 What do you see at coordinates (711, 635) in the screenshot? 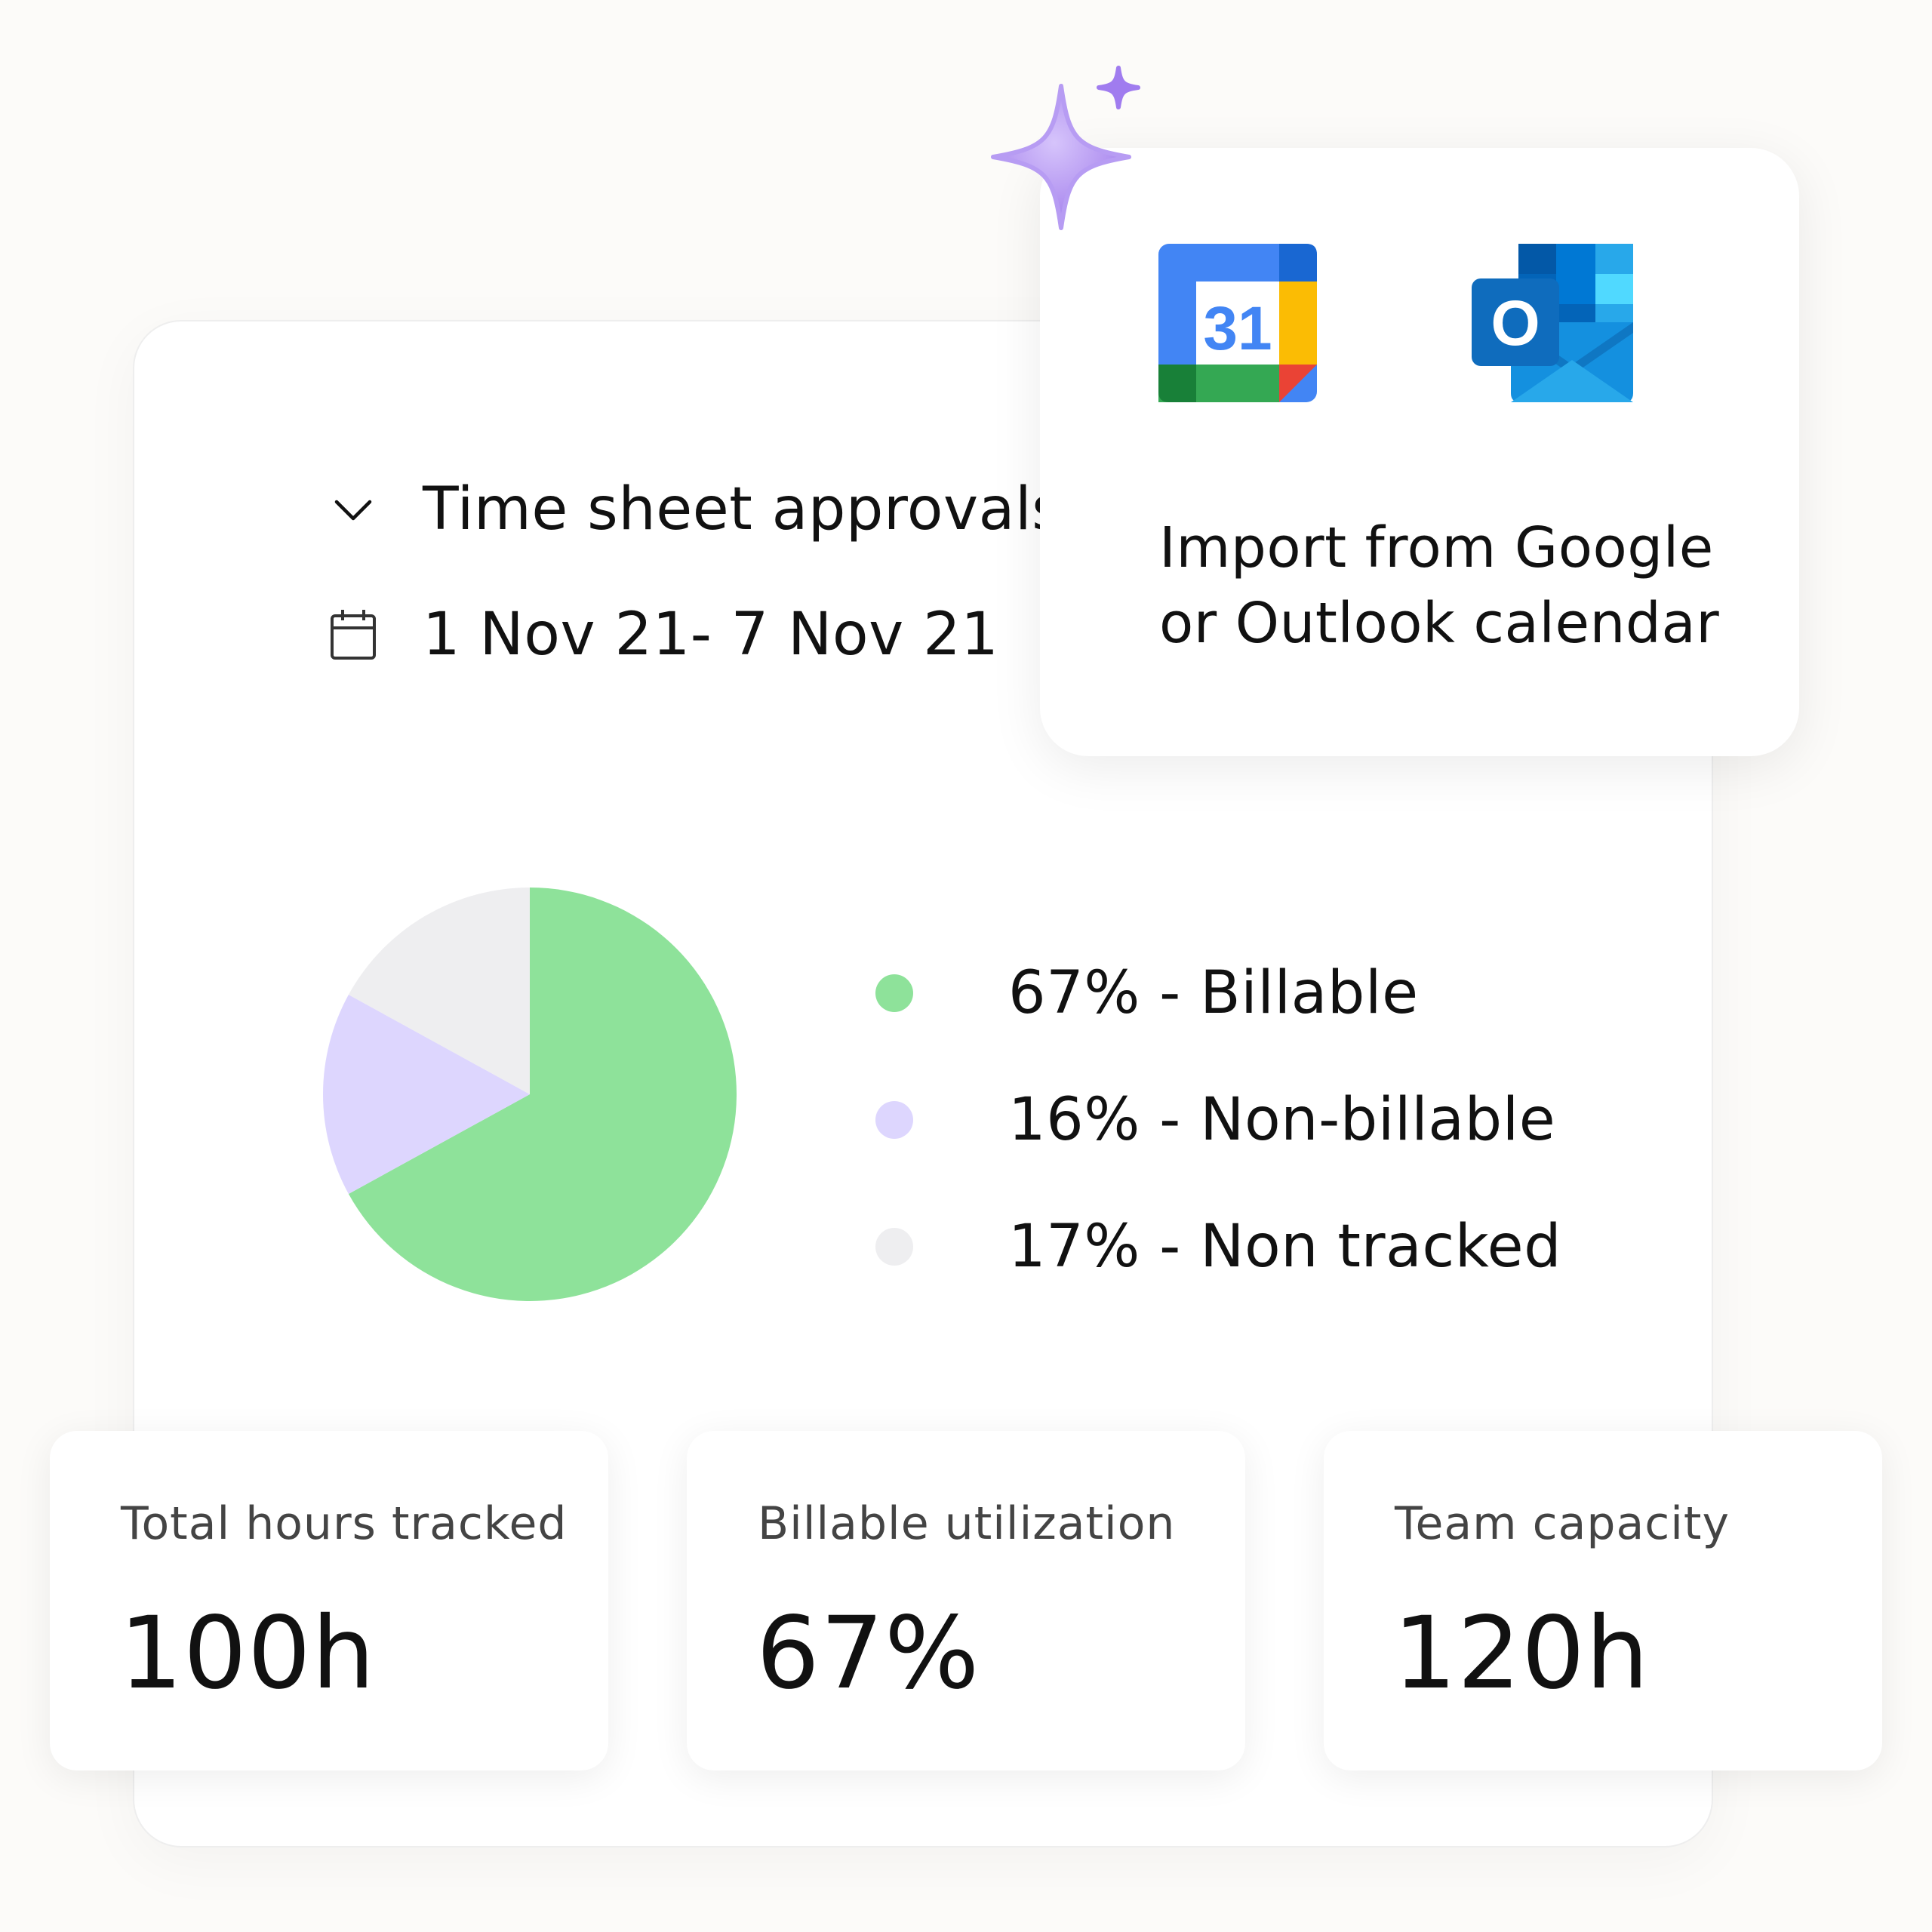
I see `date-range: 1 Nov 21- 7 Nov 21` at bounding box center [711, 635].